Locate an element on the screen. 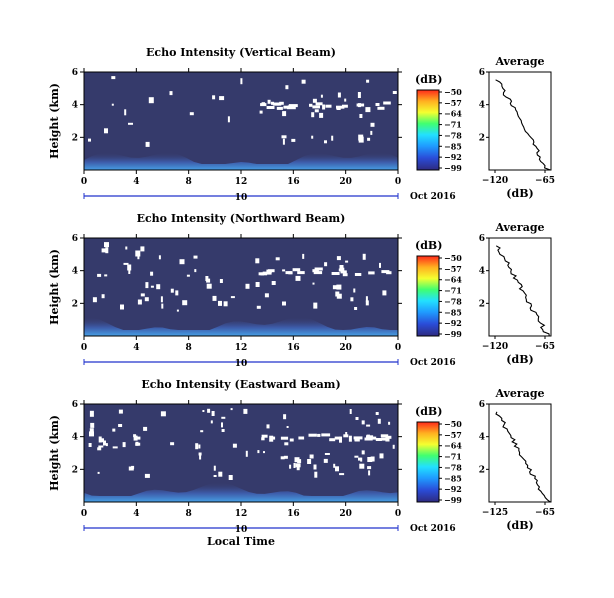  x-tick-label: 4 is located at coordinates (136, 182).